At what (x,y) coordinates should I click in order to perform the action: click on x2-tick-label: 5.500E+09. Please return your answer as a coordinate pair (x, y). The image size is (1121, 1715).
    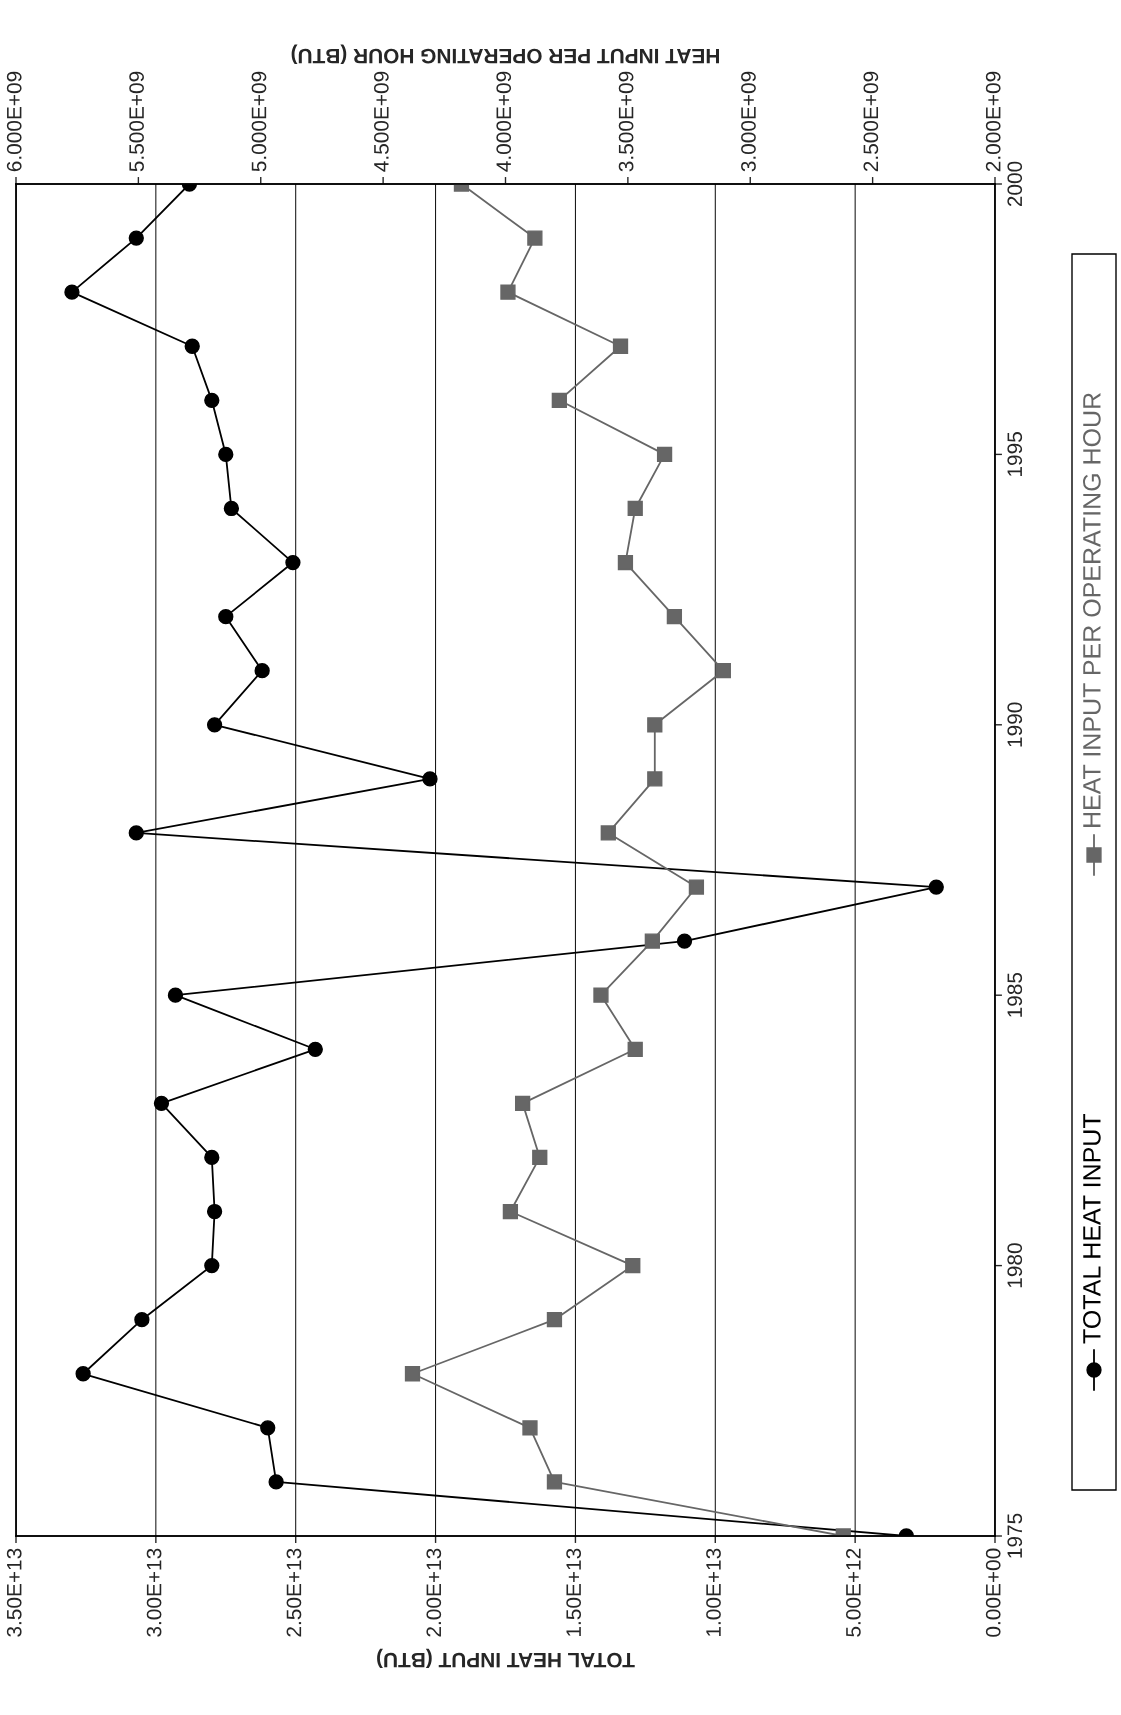
    Looking at the image, I should click on (136, 121).